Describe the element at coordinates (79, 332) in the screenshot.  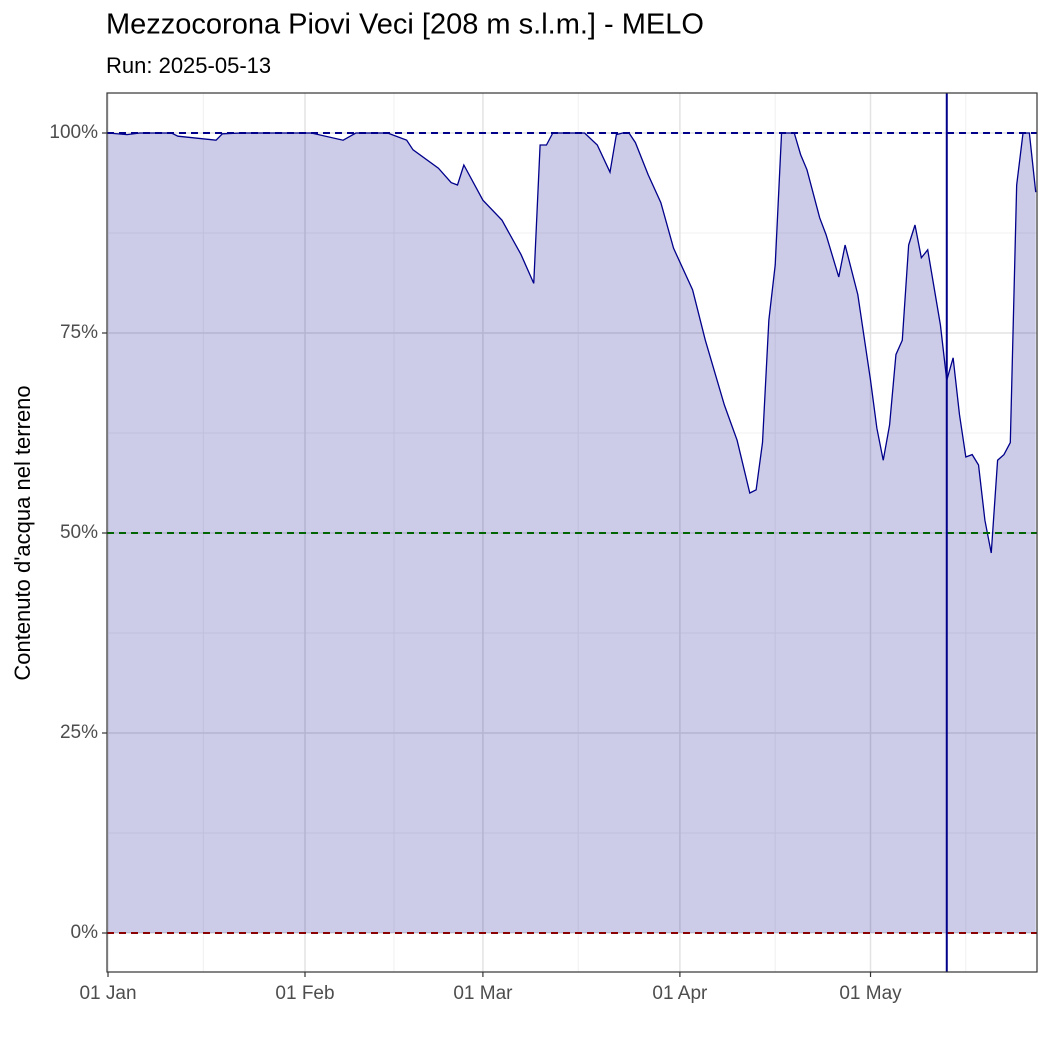
I see `y-tick-label: 75%` at that location.